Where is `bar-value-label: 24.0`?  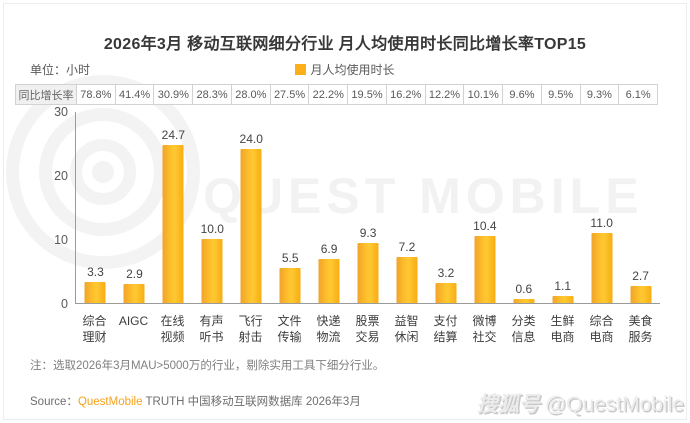 bar-value-label: 24.0 is located at coordinates (251, 139).